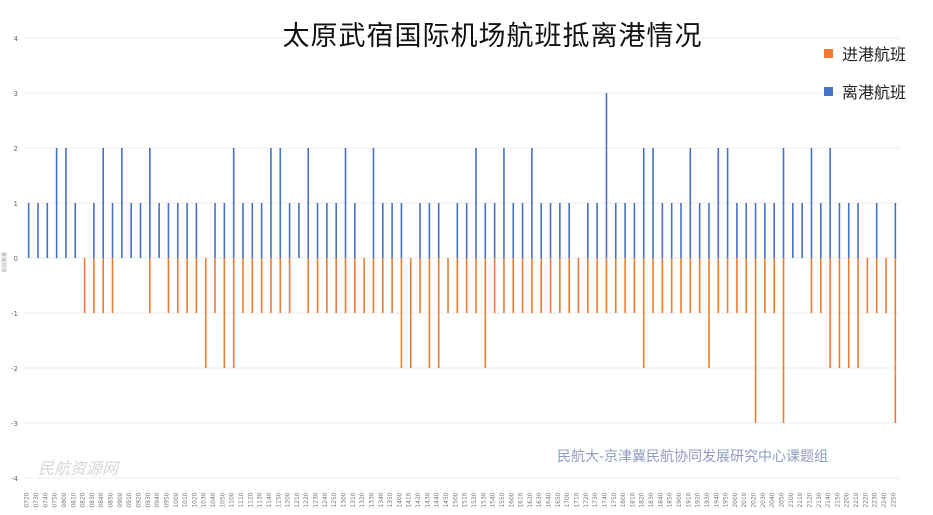  I want to click on x-tick-label: 1710, so click(576, 499).